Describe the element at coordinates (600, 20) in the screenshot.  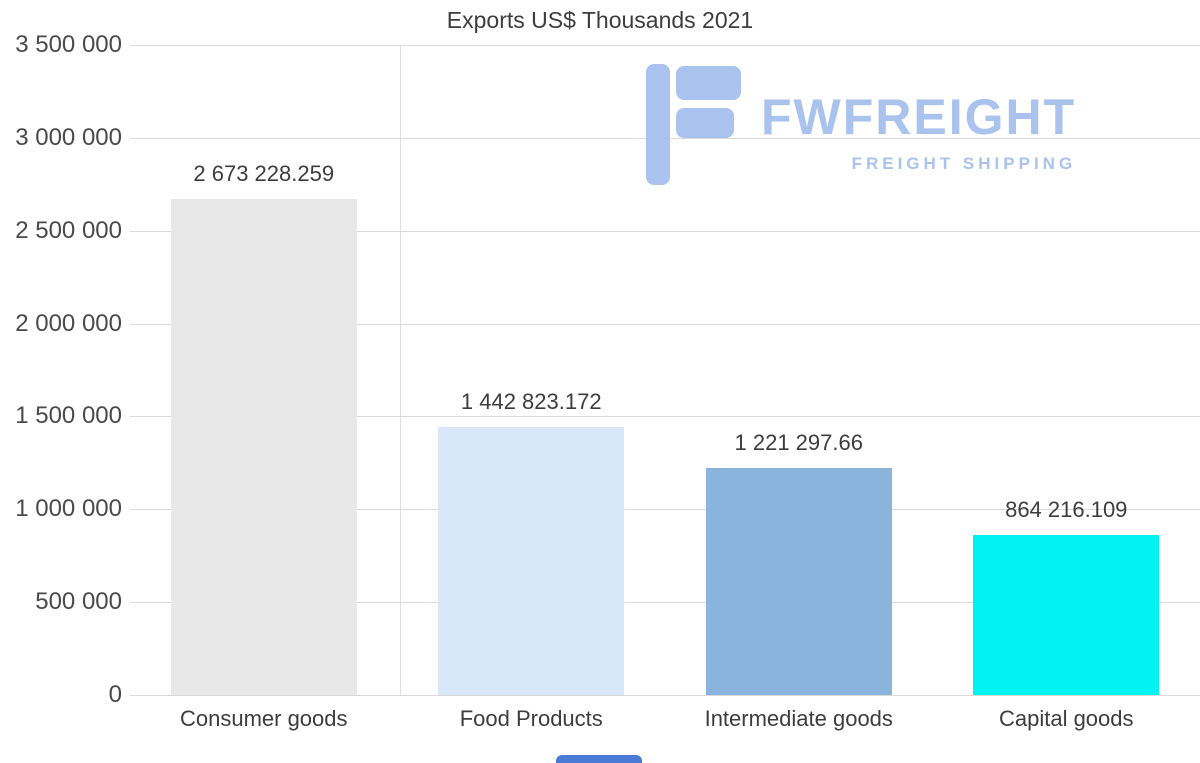
I see `chart-title: Exports US$ Thousands 2021` at that location.